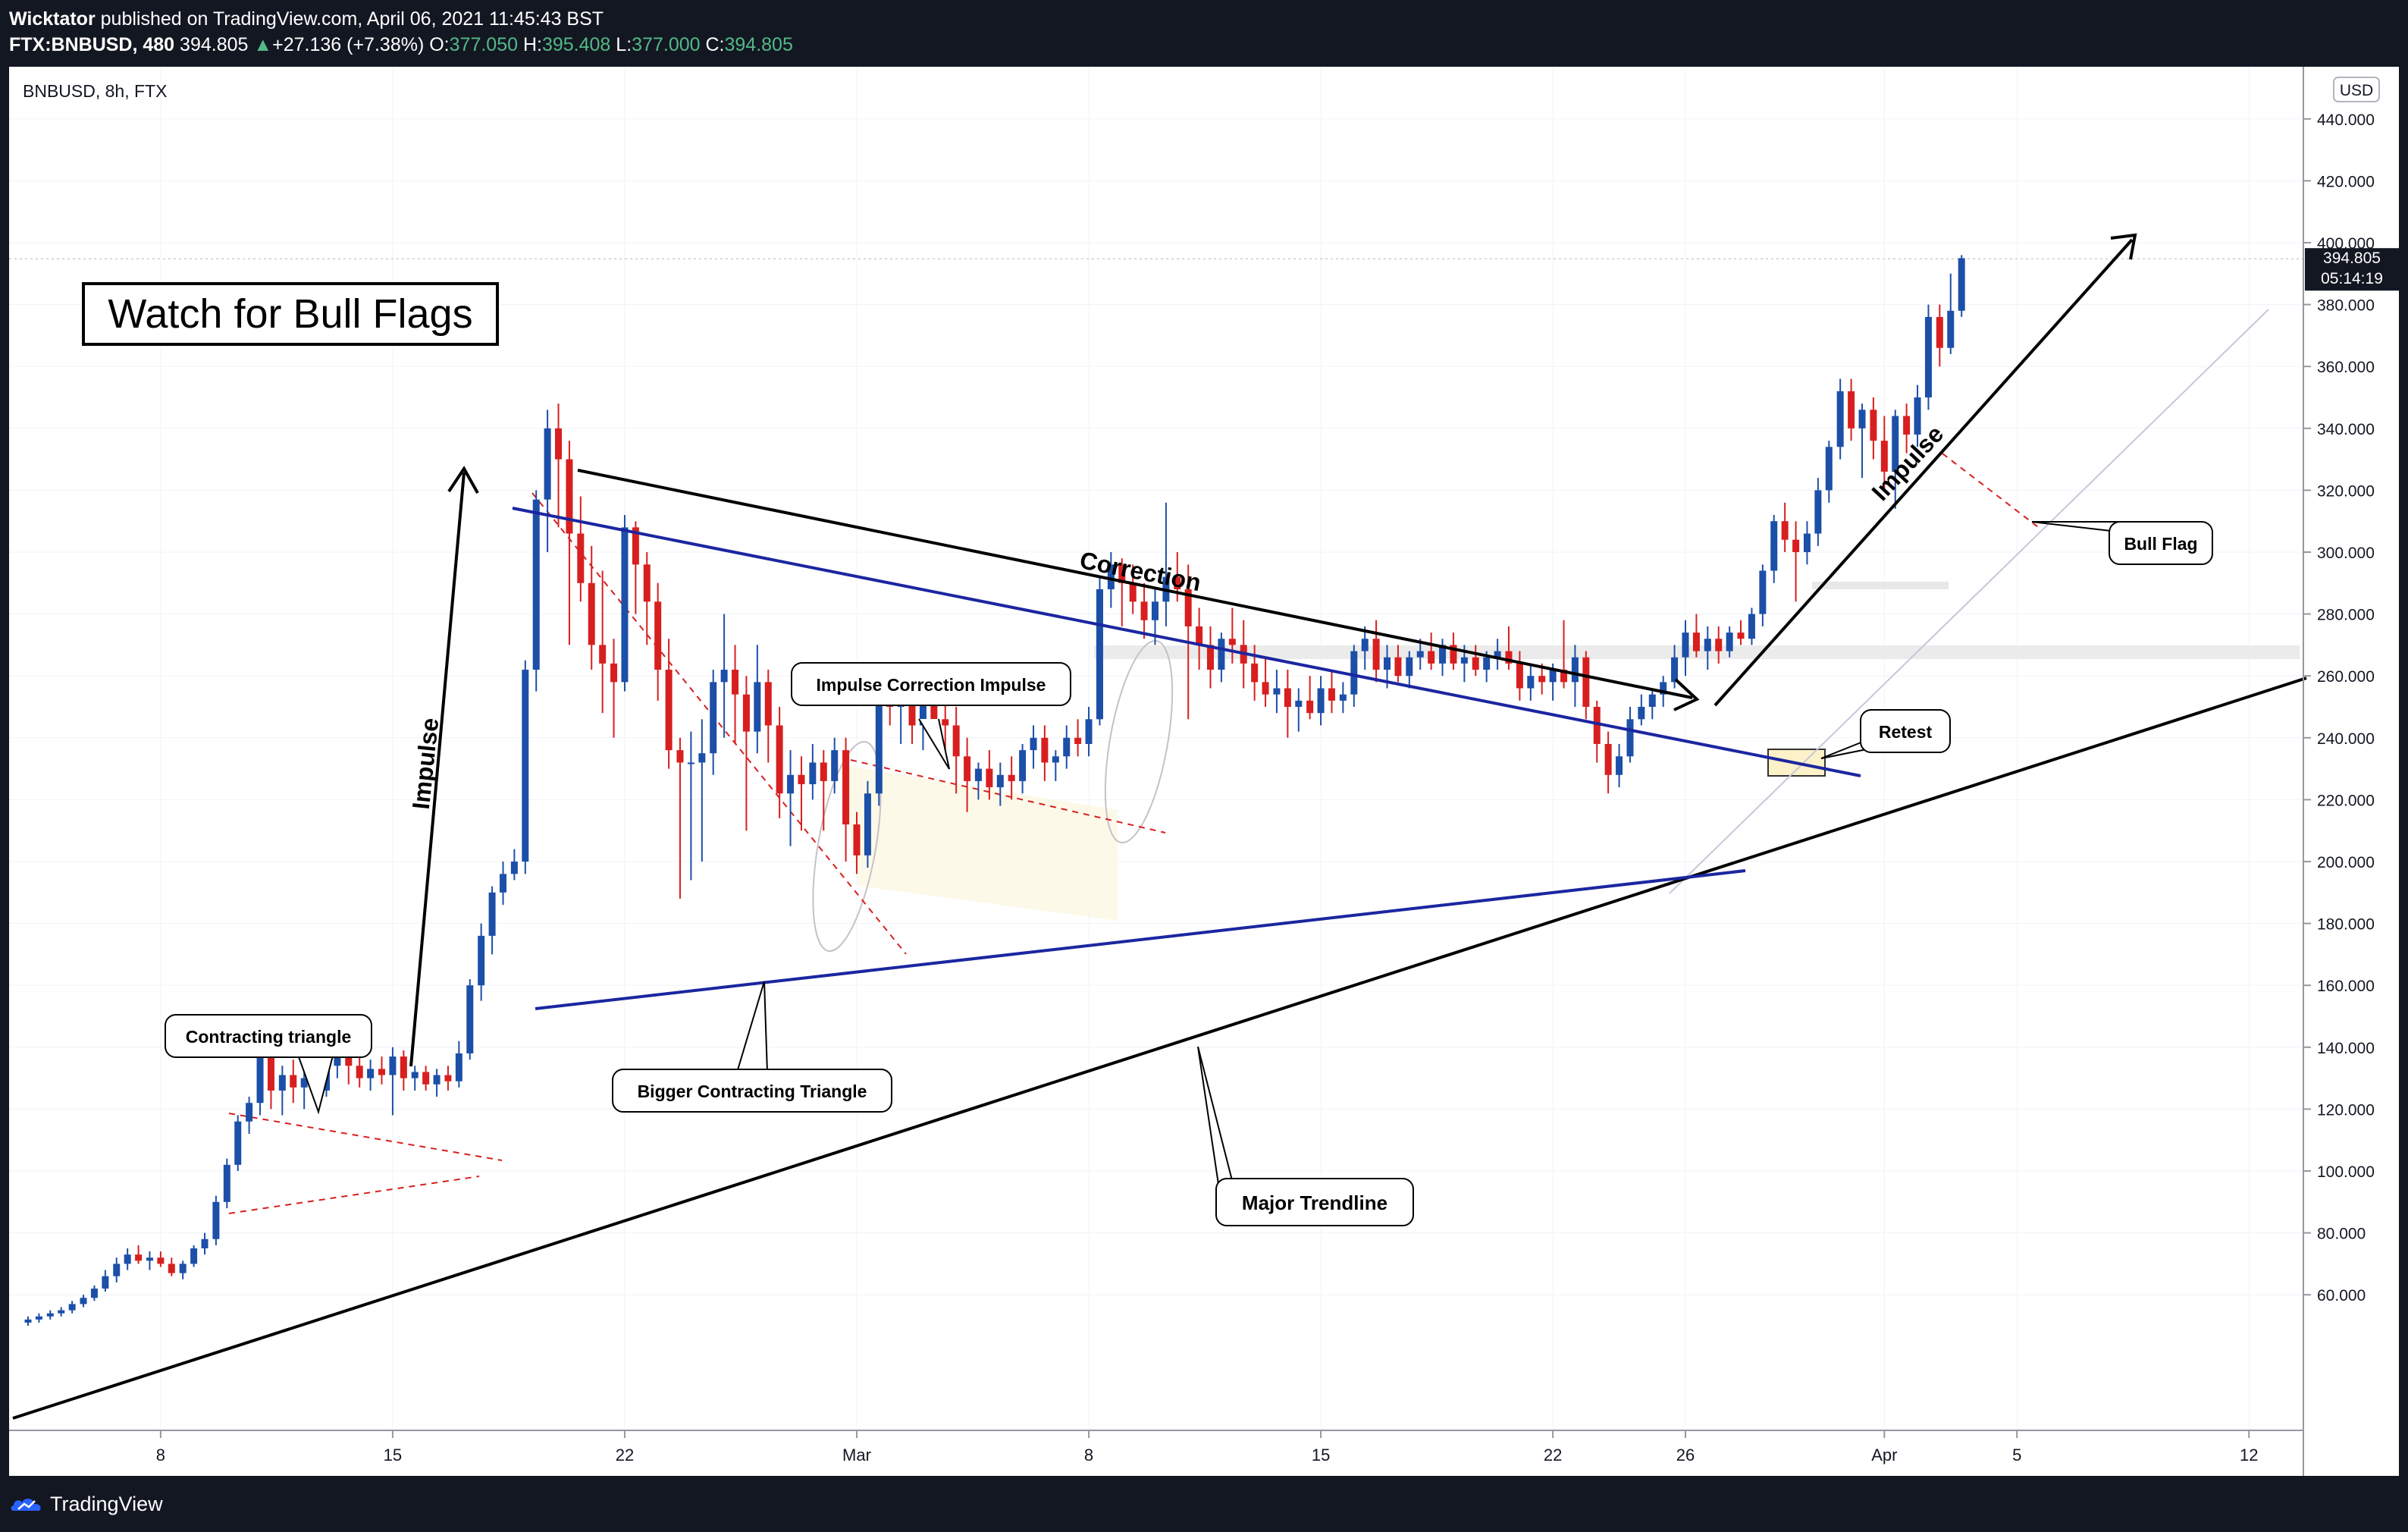 The width and height of the screenshot is (2408, 1532). Describe the element at coordinates (719, 724) in the screenshot. I see `dashed-downtrend` at that location.